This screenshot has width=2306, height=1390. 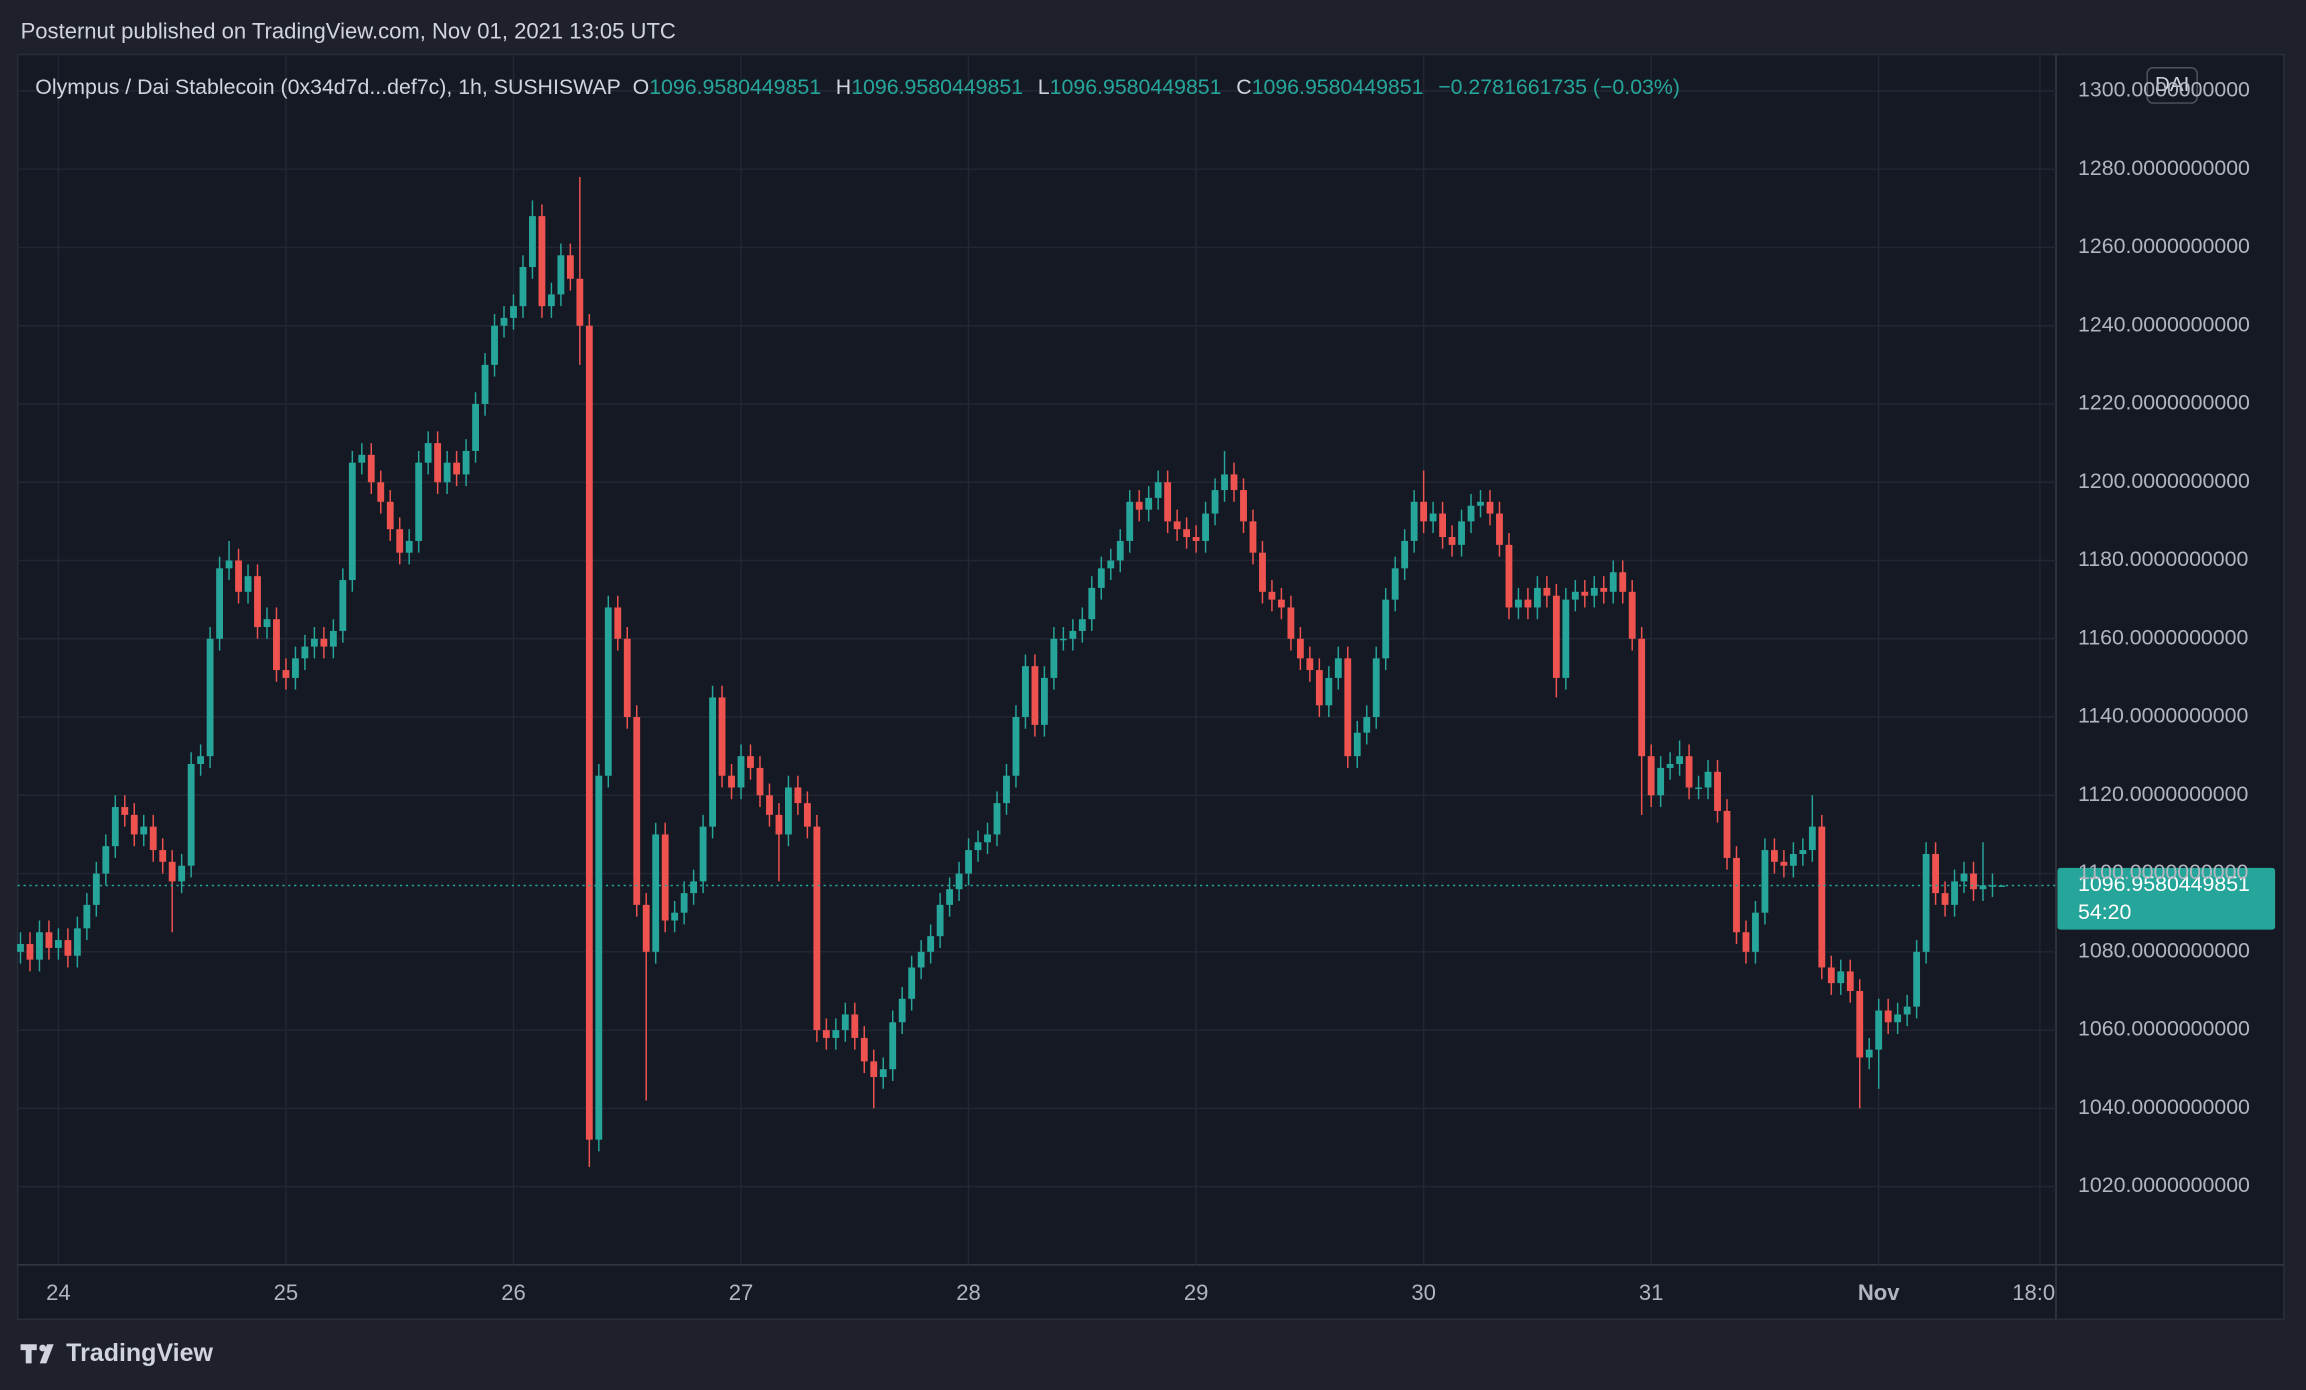 I want to click on legend-key: C, so click(x=1243, y=87).